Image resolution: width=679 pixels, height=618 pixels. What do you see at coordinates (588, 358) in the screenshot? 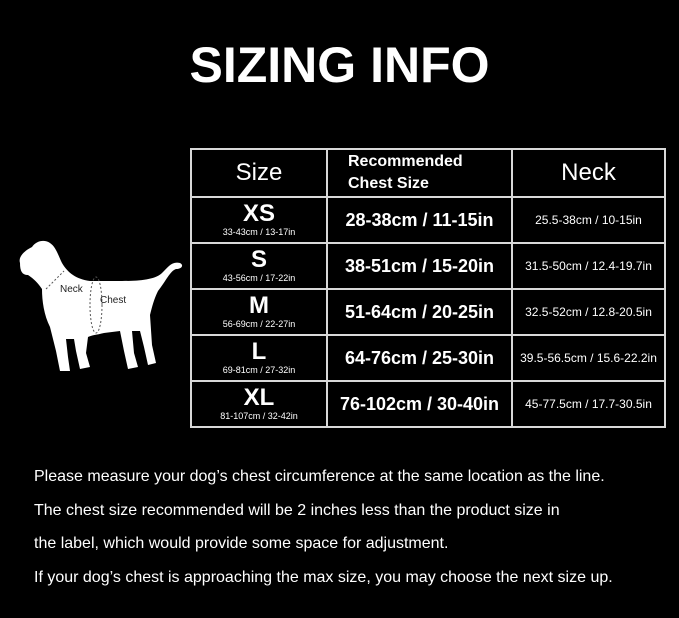
I see `neck-cell: 39.5-56.5cm / 15.6-22.2in` at bounding box center [588, 358].